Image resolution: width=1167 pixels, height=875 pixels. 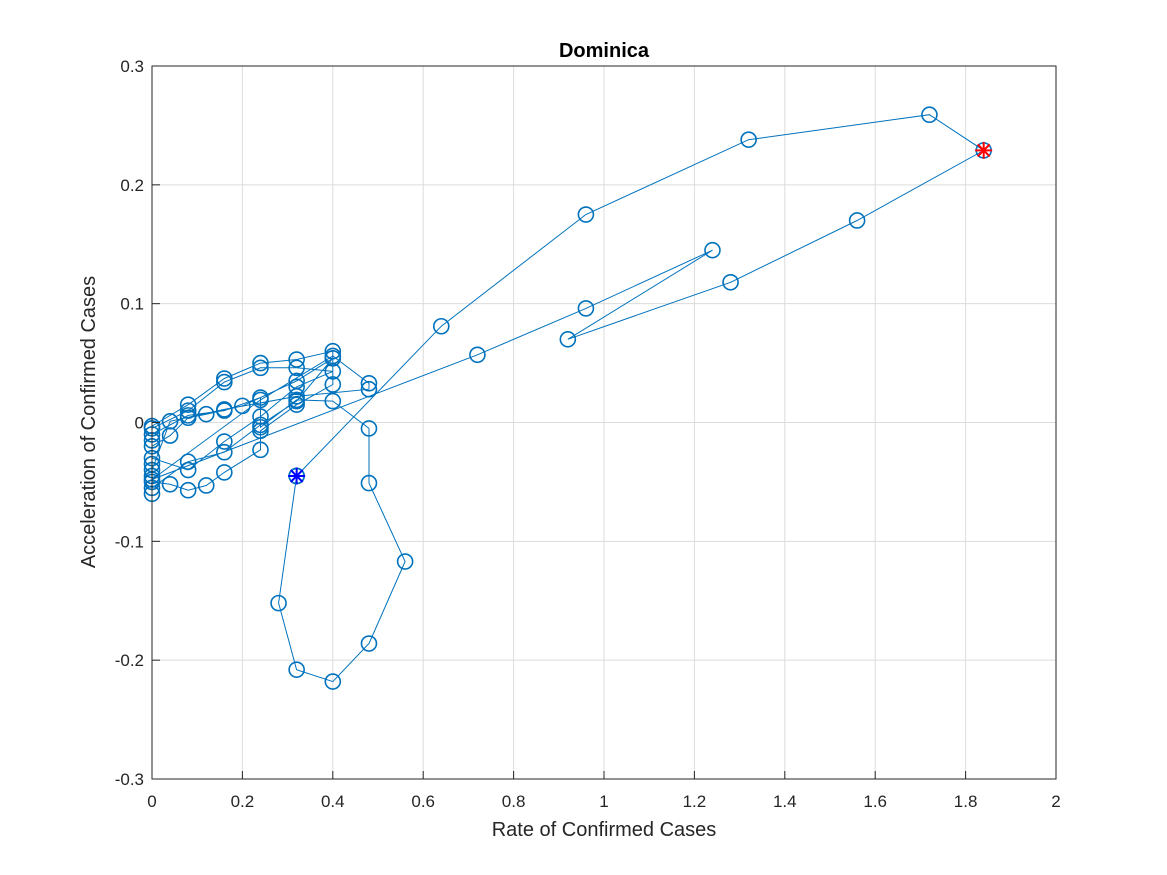 I want to click on y-tick-label: 0.2, so click(x=132, y=185).